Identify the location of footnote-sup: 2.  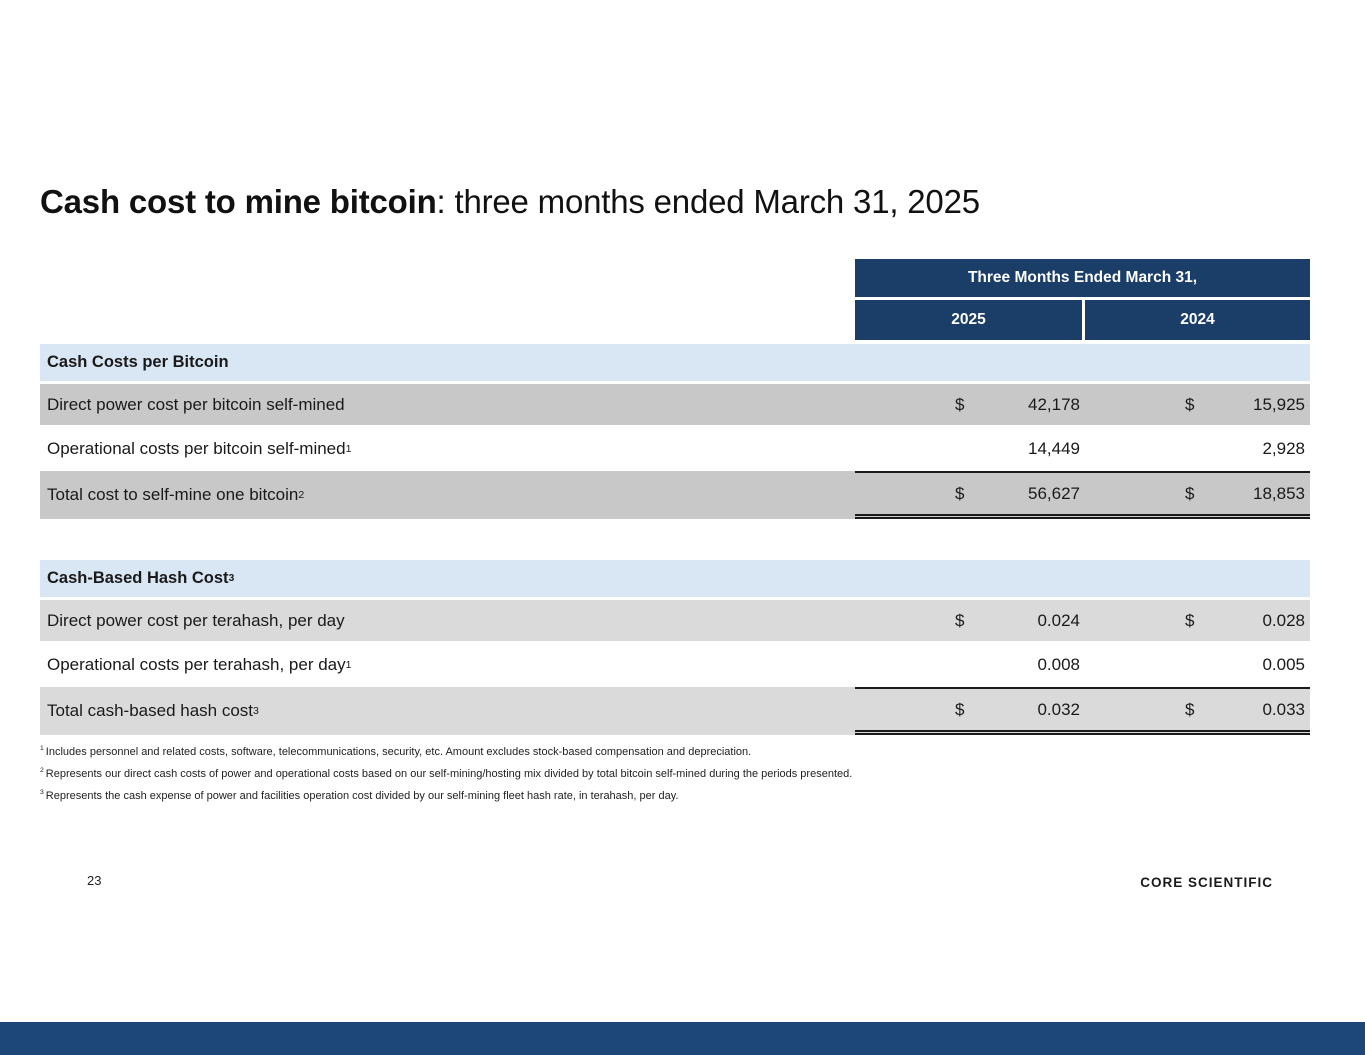
(42, 771).